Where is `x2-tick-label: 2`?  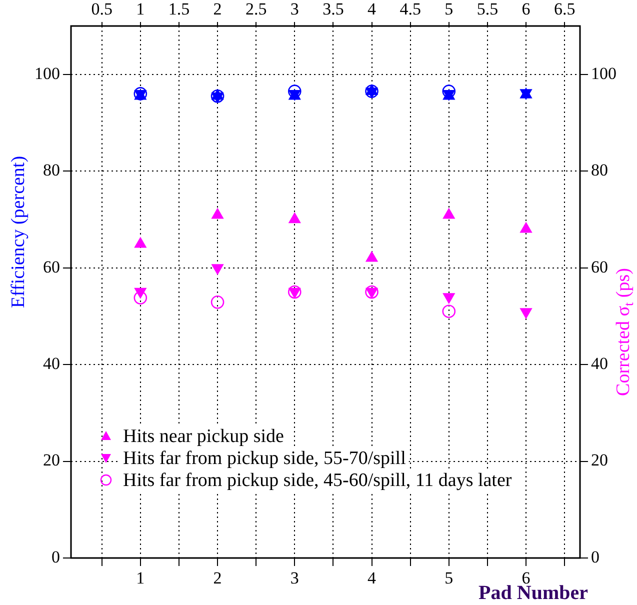 x2-tick-label: 2 is located at coordinates (217, 9).